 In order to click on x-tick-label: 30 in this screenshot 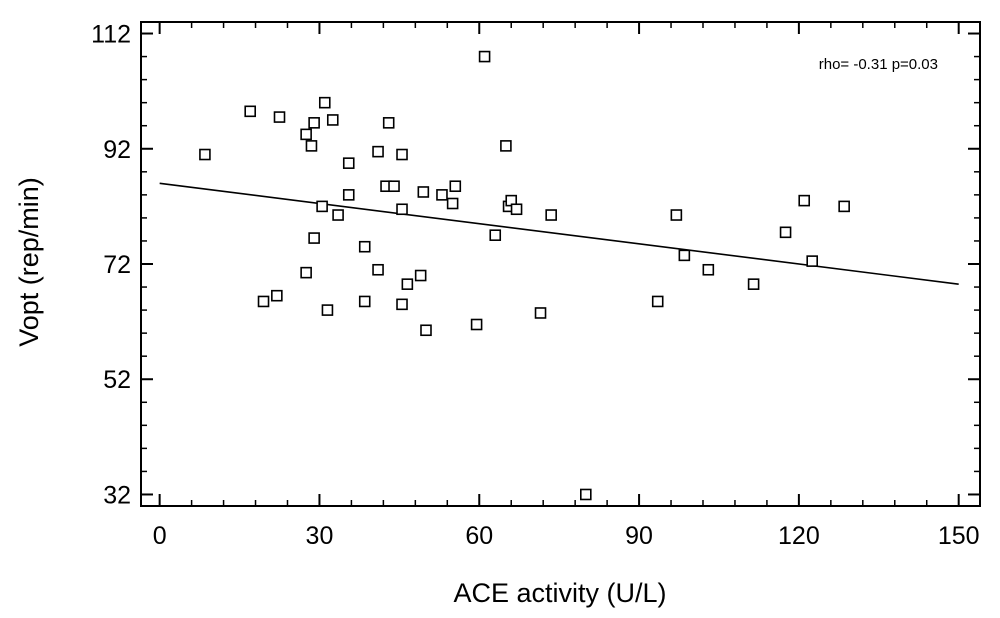, I will do `click(320, 536)`.